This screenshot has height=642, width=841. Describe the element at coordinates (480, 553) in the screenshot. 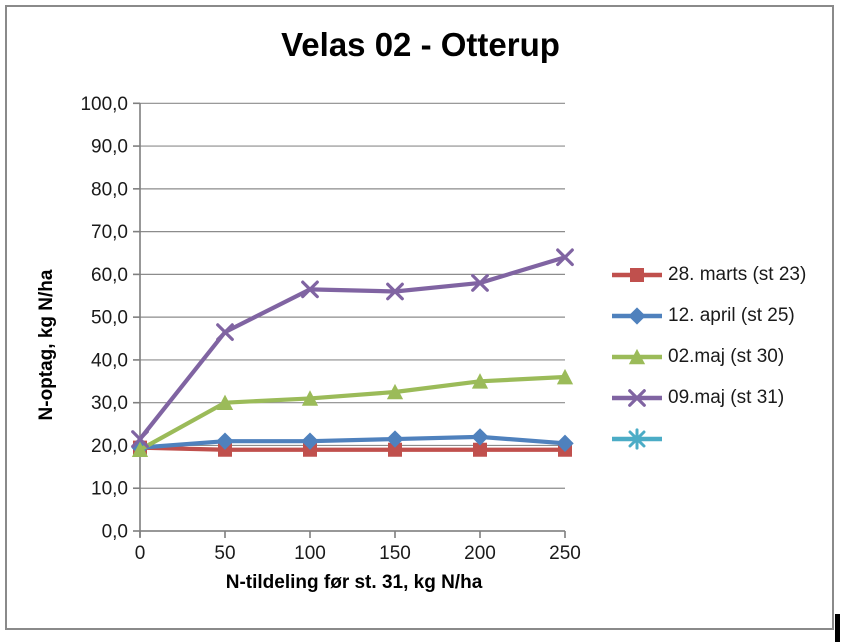

I see `x-tick-label: 200` at that location.